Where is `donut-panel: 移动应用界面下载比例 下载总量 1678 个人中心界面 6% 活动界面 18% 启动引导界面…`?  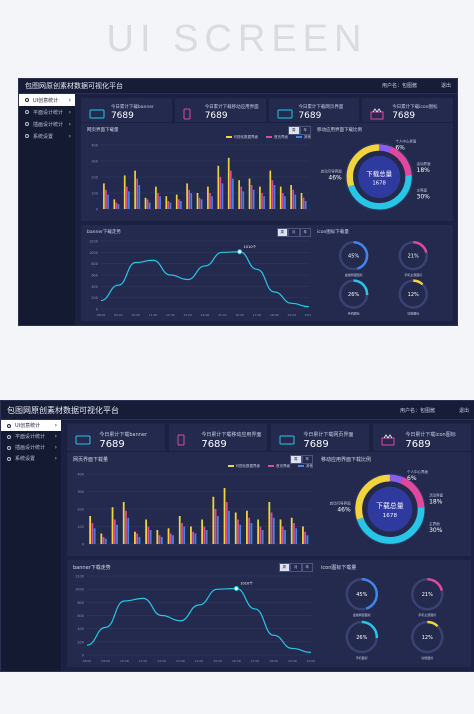 donut-panel: 移动应用界面下载比例 下载总量 1678 个人中心界面 6% 活动界面 18% 启动引导界面… is located at coordinates (382, 172).